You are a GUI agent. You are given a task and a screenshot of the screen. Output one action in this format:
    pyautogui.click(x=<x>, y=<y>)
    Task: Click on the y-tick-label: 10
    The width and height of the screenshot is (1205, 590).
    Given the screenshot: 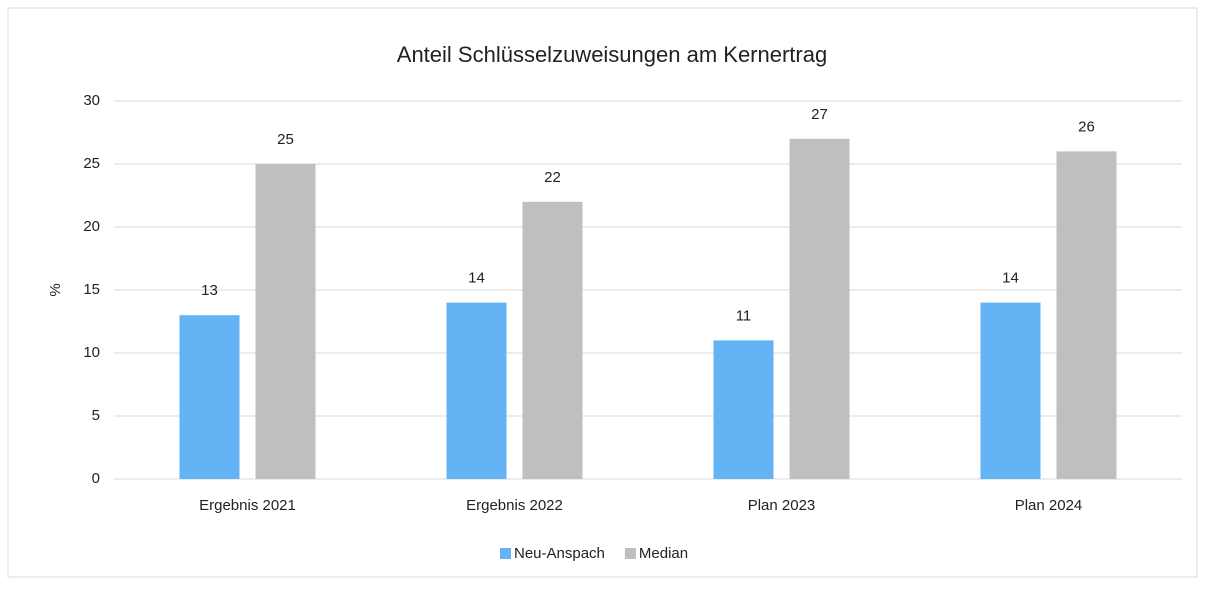 What is the action you would take?
    pyautogui.click(x=91, y=352)
    